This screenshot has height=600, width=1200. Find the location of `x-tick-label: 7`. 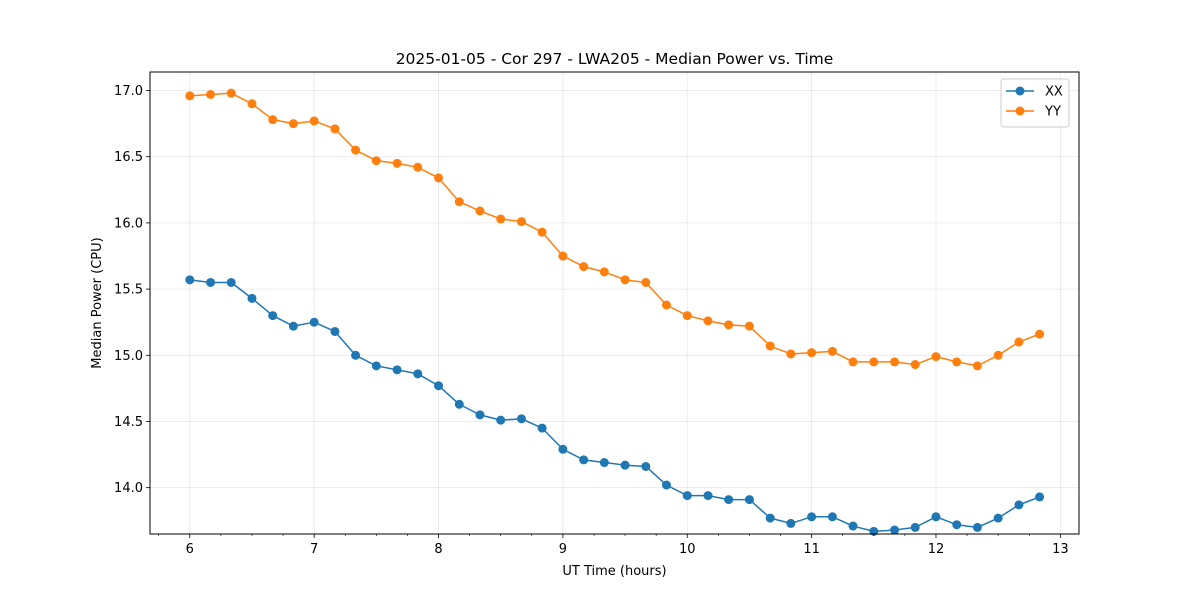

x-tick-label: 7 is located at coordinates (314, 549).